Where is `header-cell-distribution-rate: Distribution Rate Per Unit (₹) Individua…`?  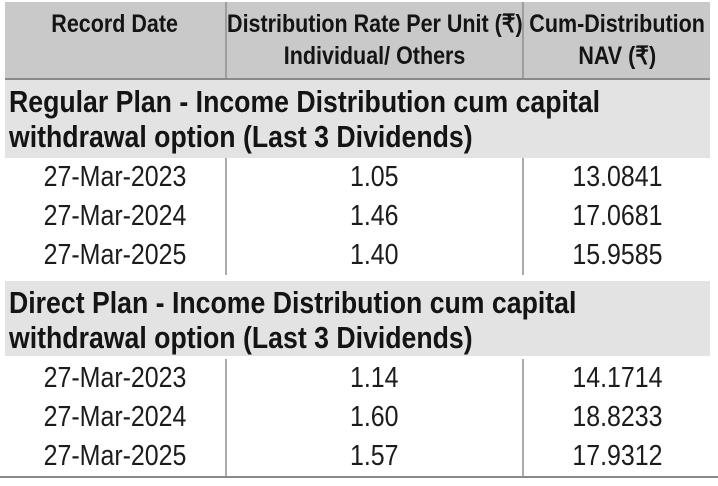
header-cell-distribution-rate: Distribution Rate Per Unit (₹) Individua… is located at coordinates (373, 40).